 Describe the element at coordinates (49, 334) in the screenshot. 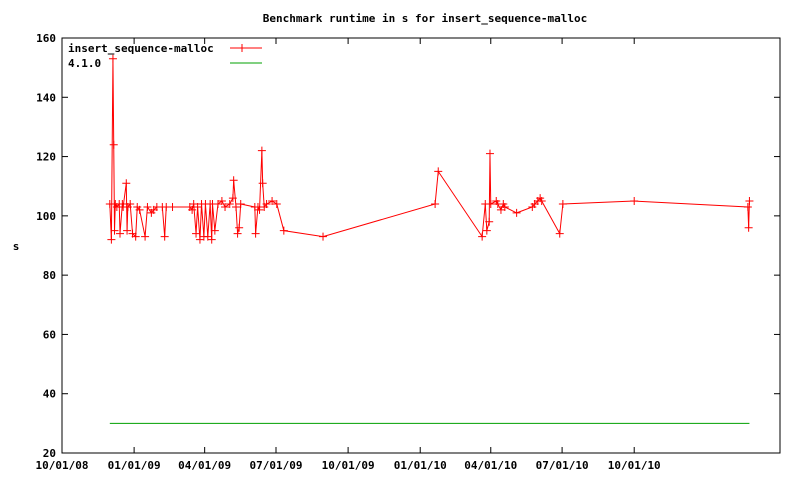

I see `y-tick-label: 60` at that location.